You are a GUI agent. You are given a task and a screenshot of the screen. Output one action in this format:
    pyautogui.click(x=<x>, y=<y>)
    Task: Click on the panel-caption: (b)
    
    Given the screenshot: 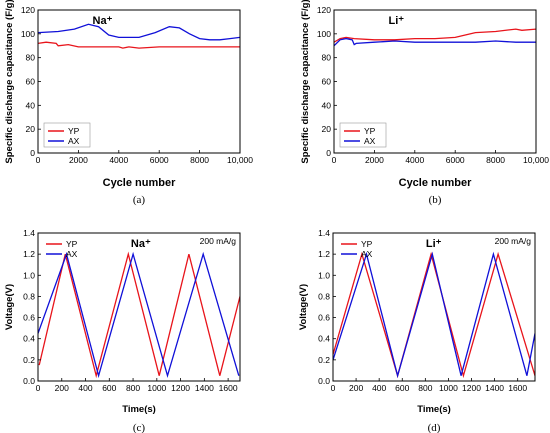 What is the action you would take?
    pyautogui.click(x=435, y=200)
    